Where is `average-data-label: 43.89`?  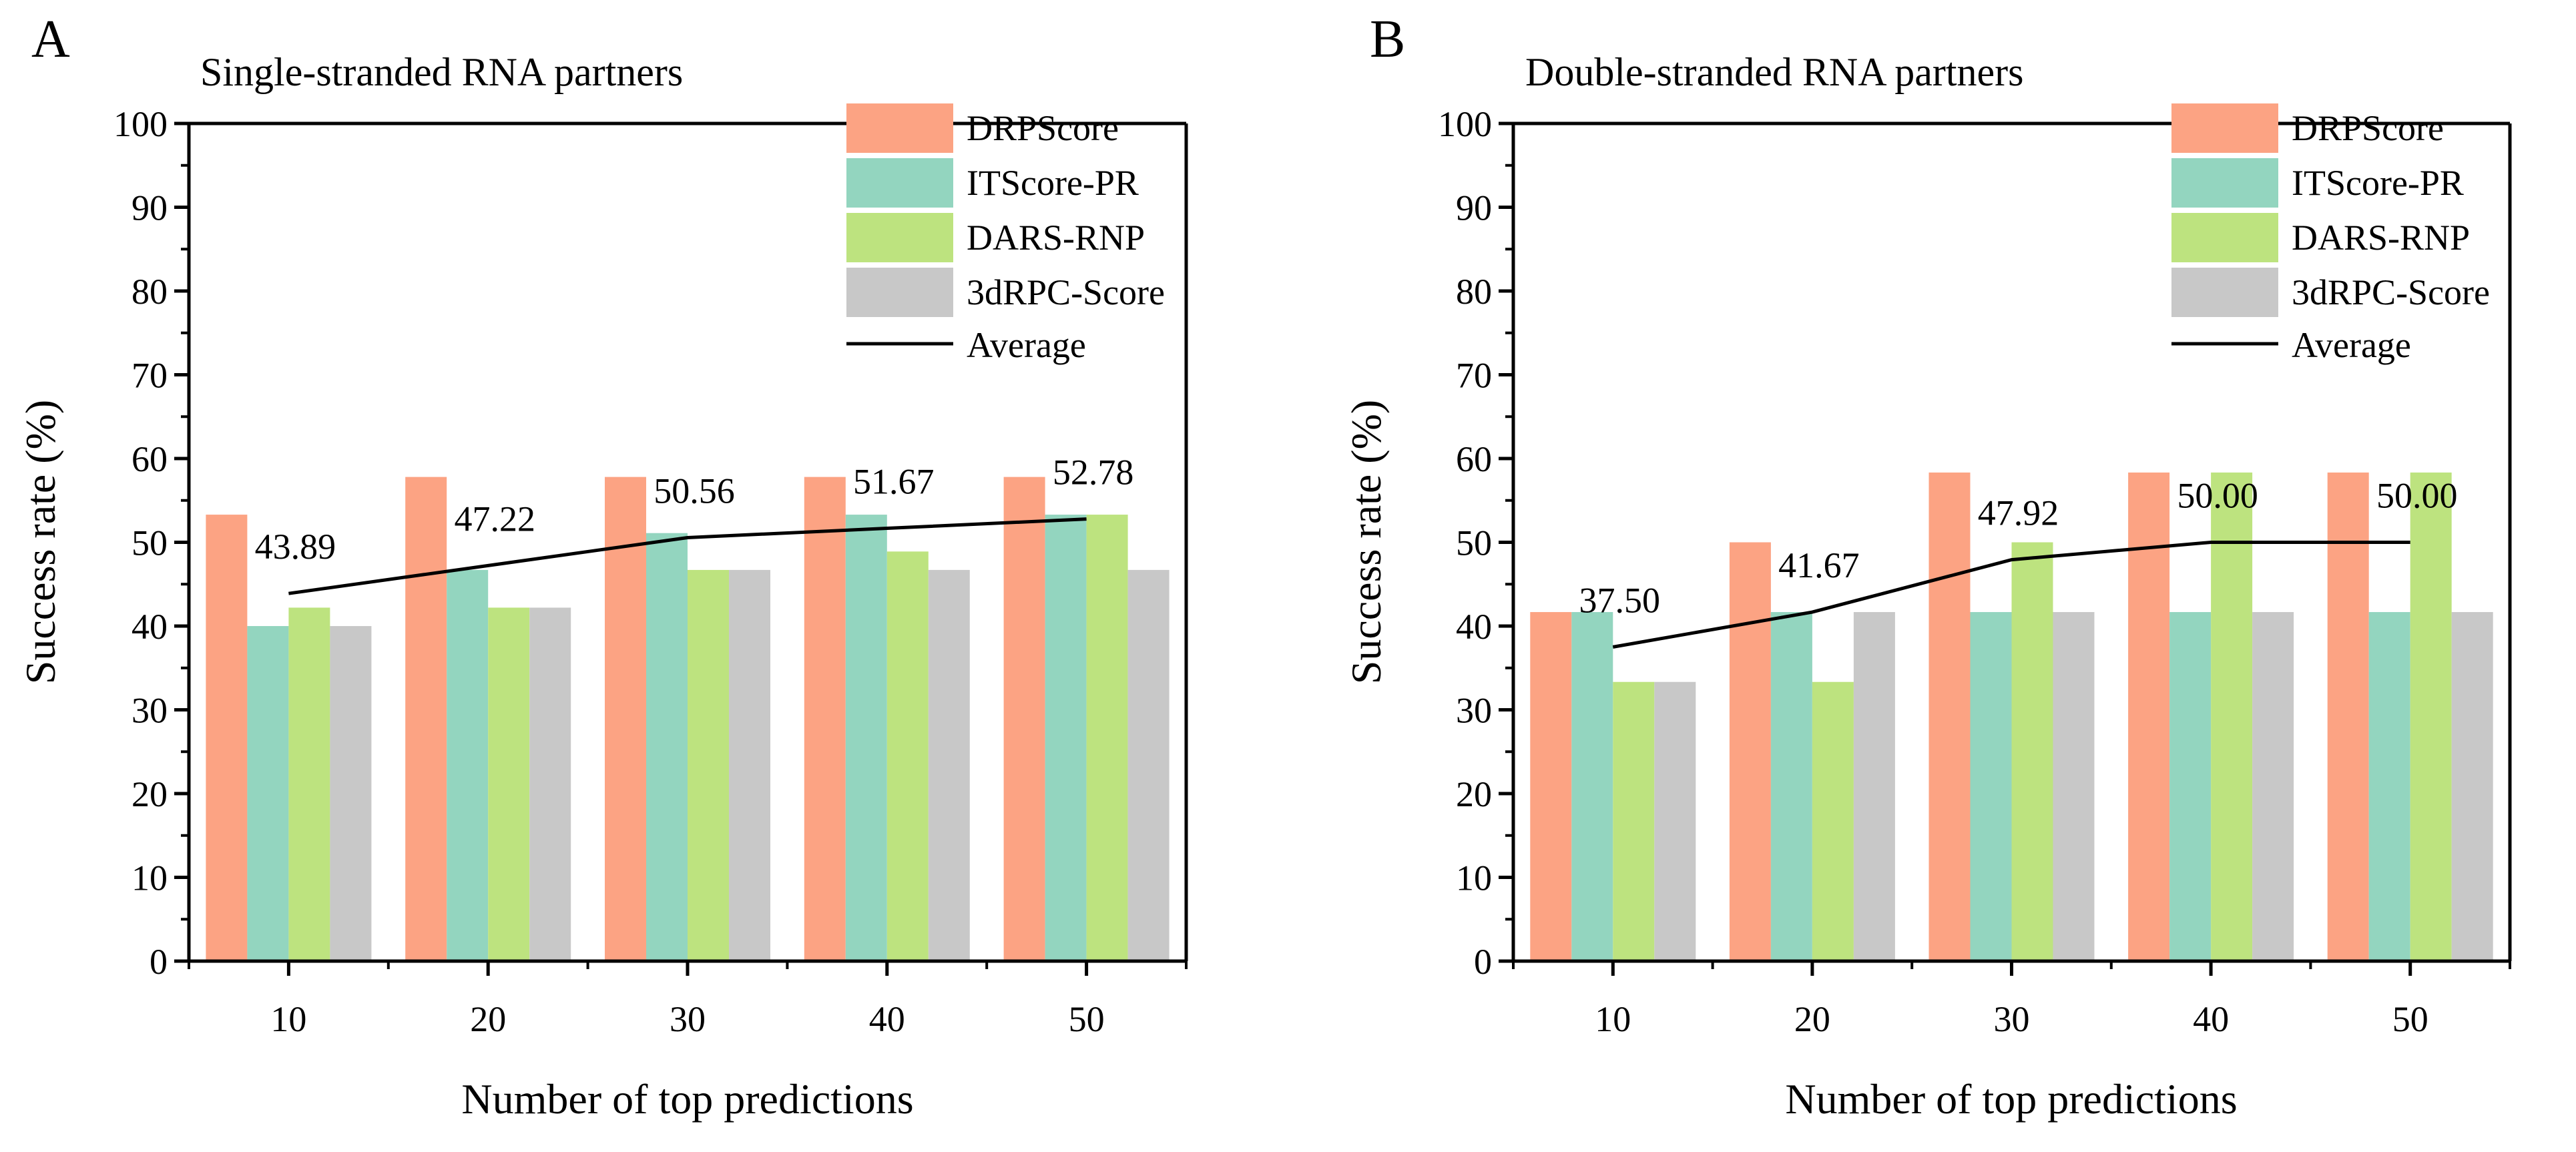 average-data-label: 43.89 is located at coordinates (295, 547).